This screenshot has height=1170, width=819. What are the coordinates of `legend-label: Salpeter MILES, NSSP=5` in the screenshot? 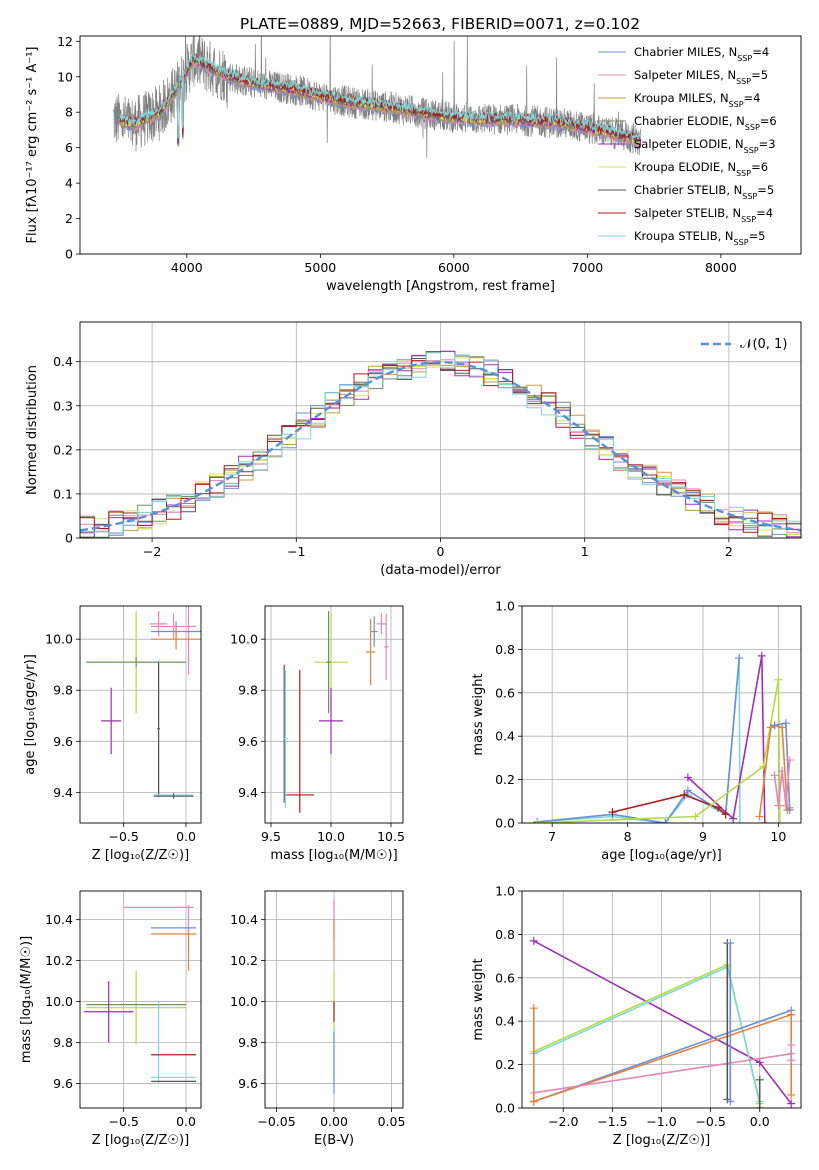 It's located at (701, 77).